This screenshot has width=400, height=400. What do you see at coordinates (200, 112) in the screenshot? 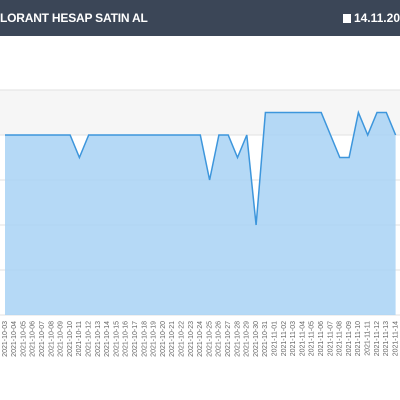
I see `plot-band` at bounding box center [200, 112].